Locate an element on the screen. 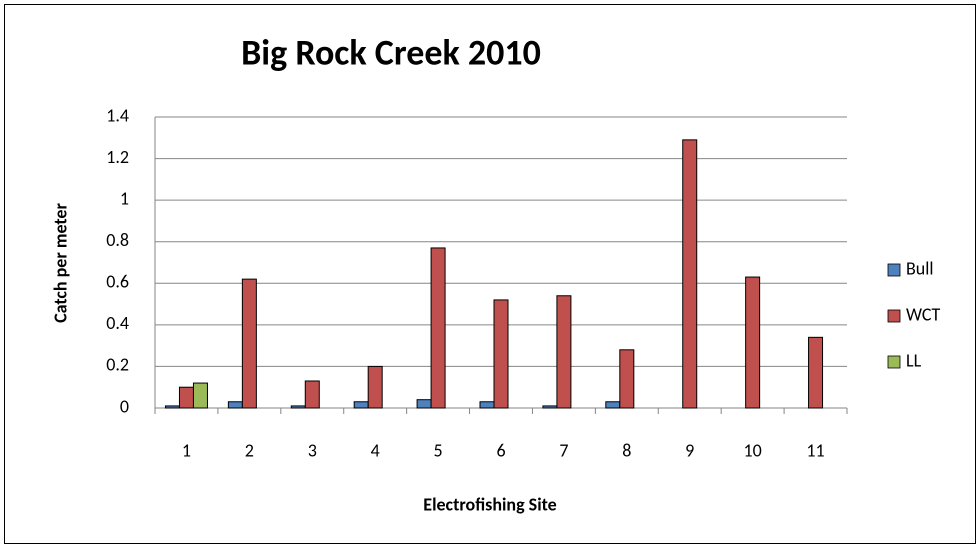 Image resolution: width=977 pixels, height=548 pixels. y-tick-label: 0.8 is located at coordinates (117, 240).